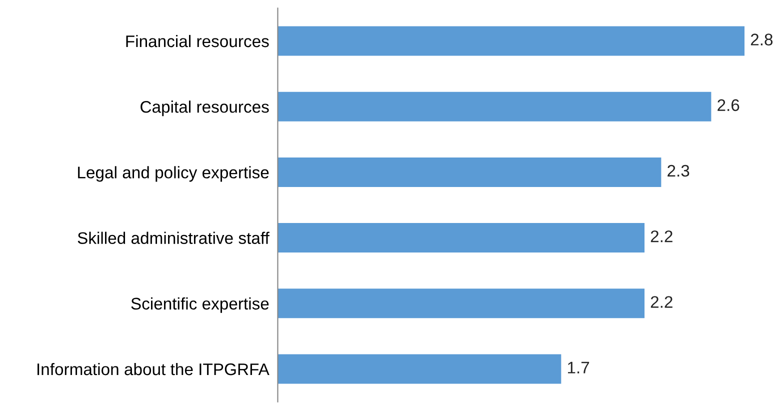 The width and height of the screenshot is (778, 410). I want to click on y-tick-label: Financial resources, so click(197, 41).